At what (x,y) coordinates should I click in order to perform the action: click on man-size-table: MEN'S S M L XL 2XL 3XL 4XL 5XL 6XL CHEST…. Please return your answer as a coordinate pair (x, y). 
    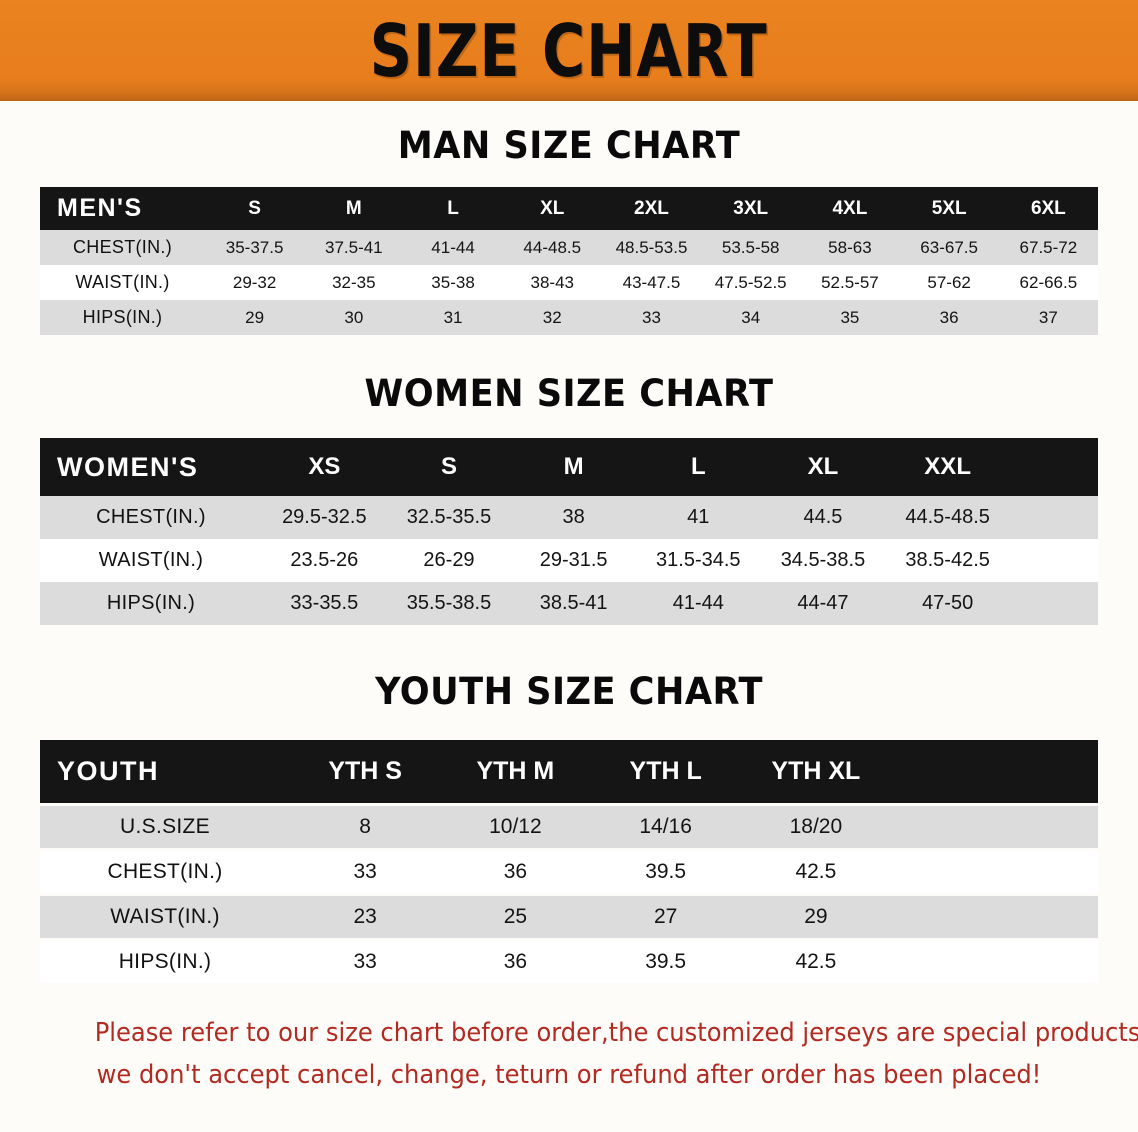
    Looking at the image, I should click on (569, 261).